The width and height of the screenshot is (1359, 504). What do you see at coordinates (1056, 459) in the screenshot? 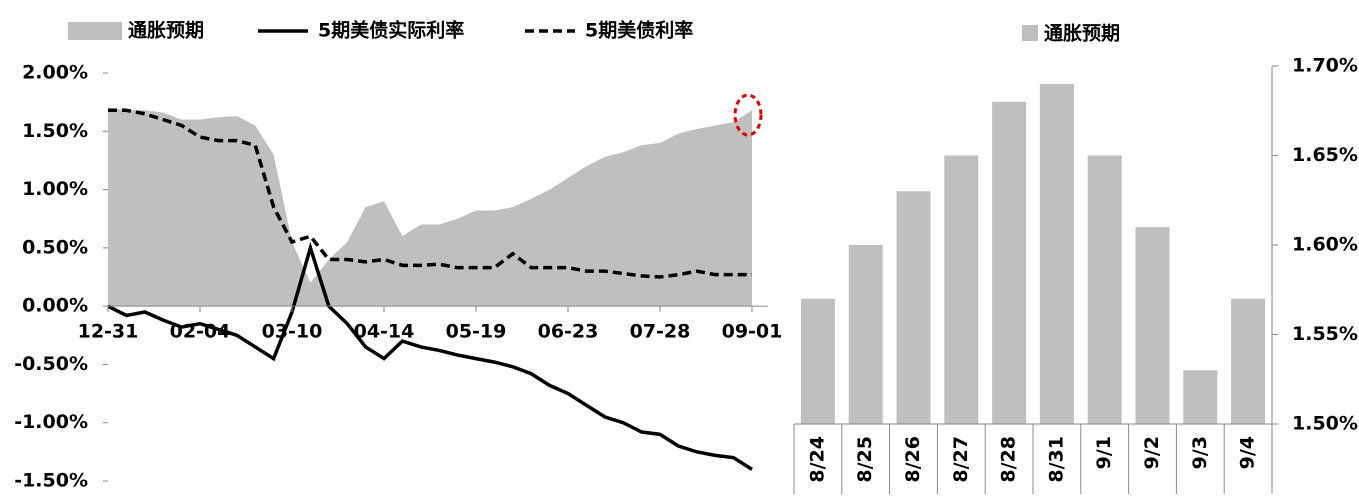
I see `x-tick-label: 8/31` at bounding box center [1056, 459].